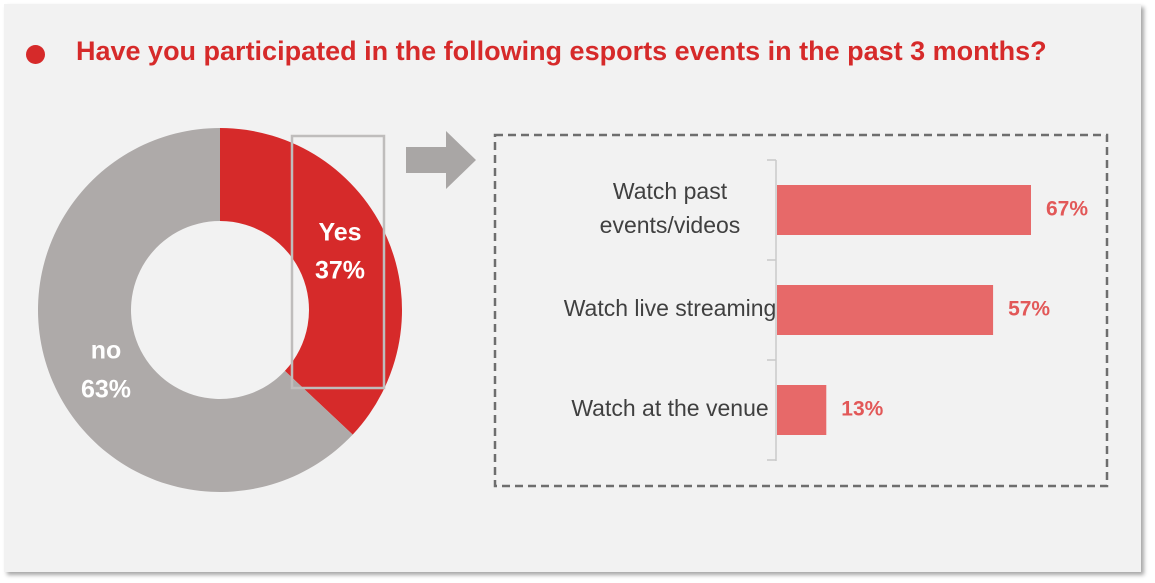 The image size is (1155, 583). What do you see at coordinates (35, 54) in the screenshot?
I see `title-bullet-icon` at bounding box center [35, 54].